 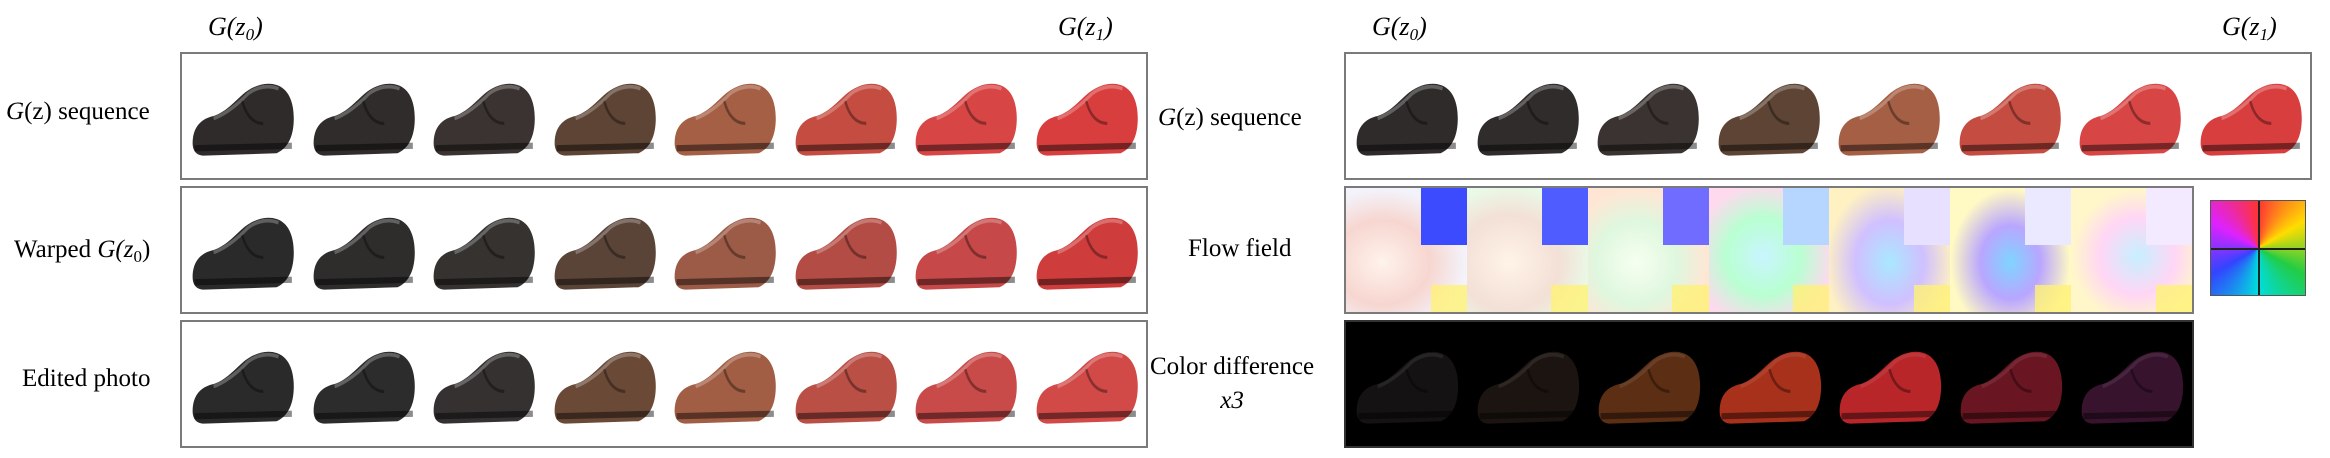 I want to click on left-row-edited, so click(x=664, y=384).